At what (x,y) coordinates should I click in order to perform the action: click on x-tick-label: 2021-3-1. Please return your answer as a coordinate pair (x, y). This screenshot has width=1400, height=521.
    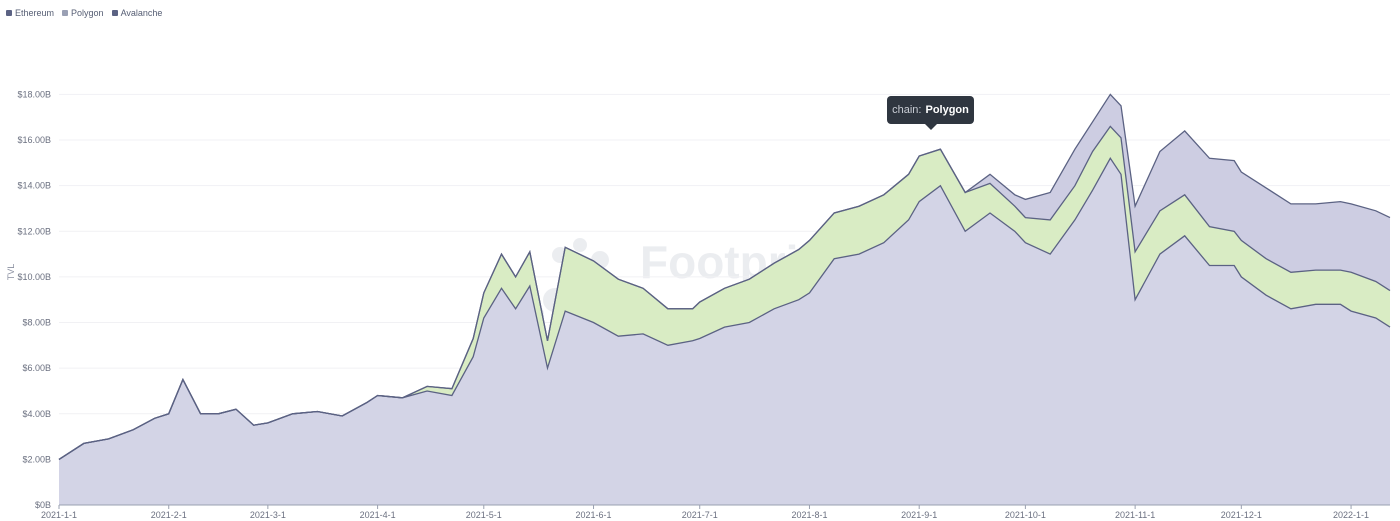
    Looking at the image, I should click on (268, 515).